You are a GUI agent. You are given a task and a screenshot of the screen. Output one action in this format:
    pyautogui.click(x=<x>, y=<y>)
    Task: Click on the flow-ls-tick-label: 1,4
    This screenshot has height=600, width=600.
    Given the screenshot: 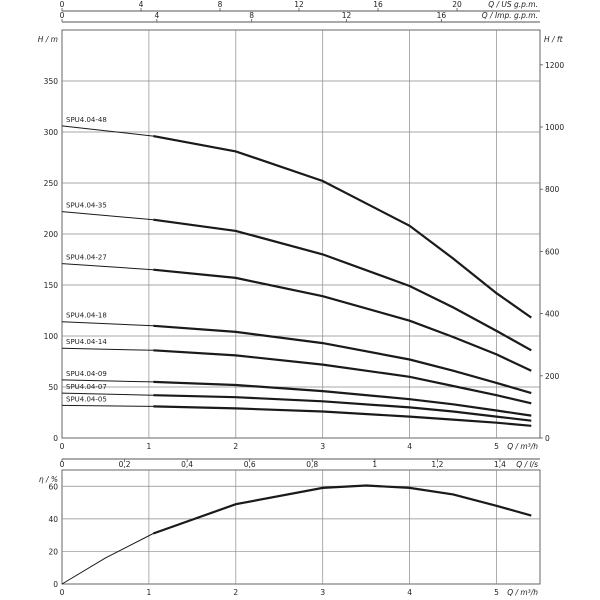 What is the action you would take?
    pyautogui.click(x=500, y=464)
    